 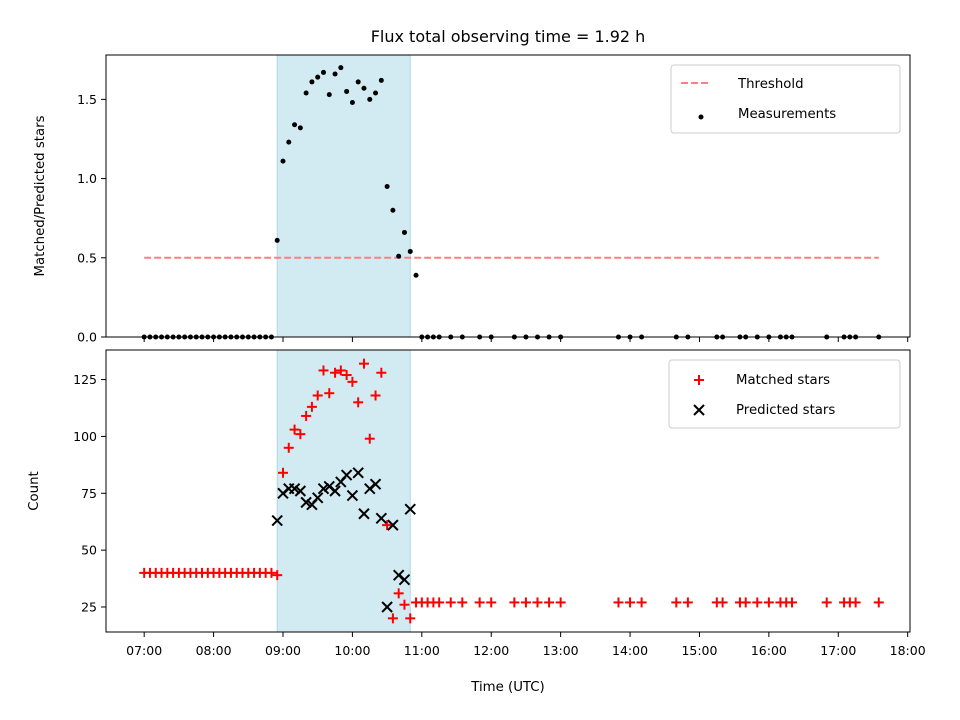 I want to click on bottom-legend-box, so click(x=784, y=394).